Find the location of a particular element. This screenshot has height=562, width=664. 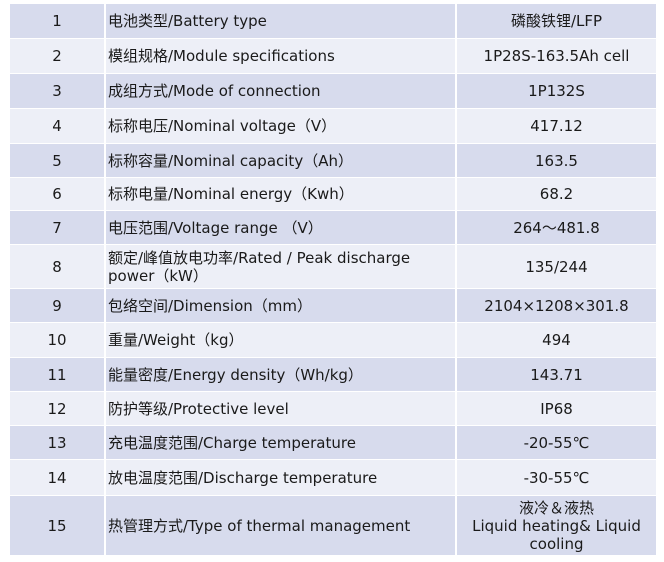

parameter-value: -30-55℃ is located at coordinates (556, 477).